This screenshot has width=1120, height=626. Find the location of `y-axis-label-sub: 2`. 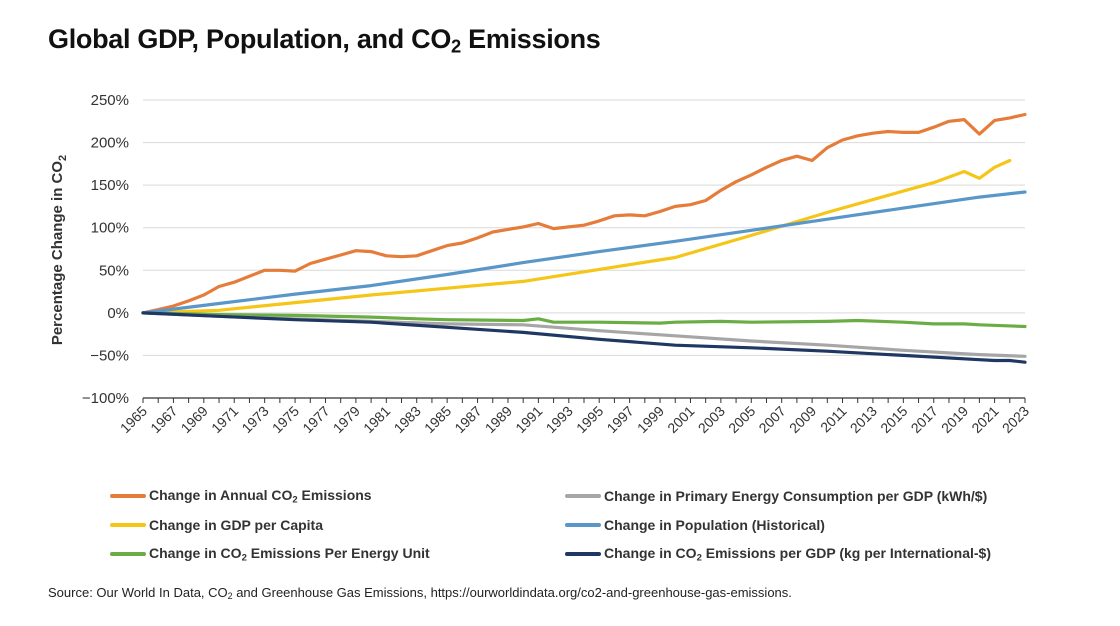

y-axis-label-sub: 2 is located at coordinates (63, 158).